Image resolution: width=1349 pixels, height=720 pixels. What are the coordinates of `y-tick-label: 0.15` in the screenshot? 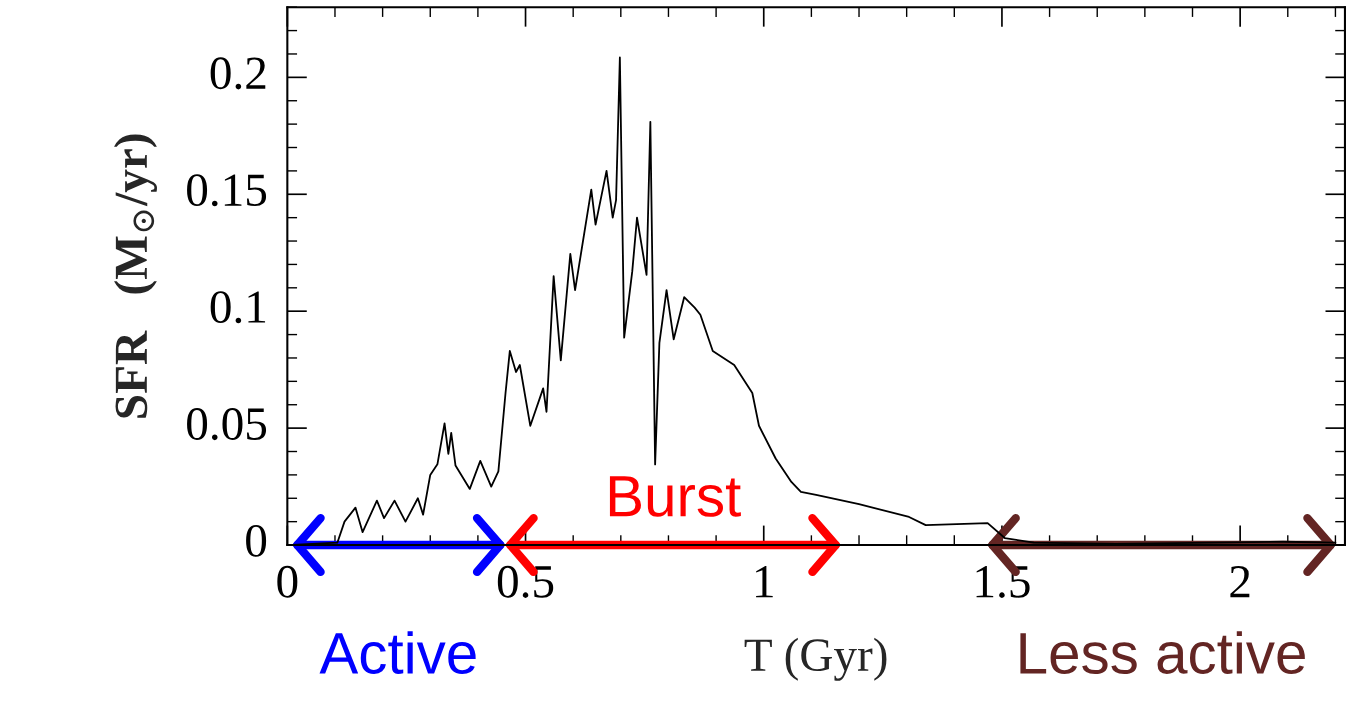 It's located at (227, 190).